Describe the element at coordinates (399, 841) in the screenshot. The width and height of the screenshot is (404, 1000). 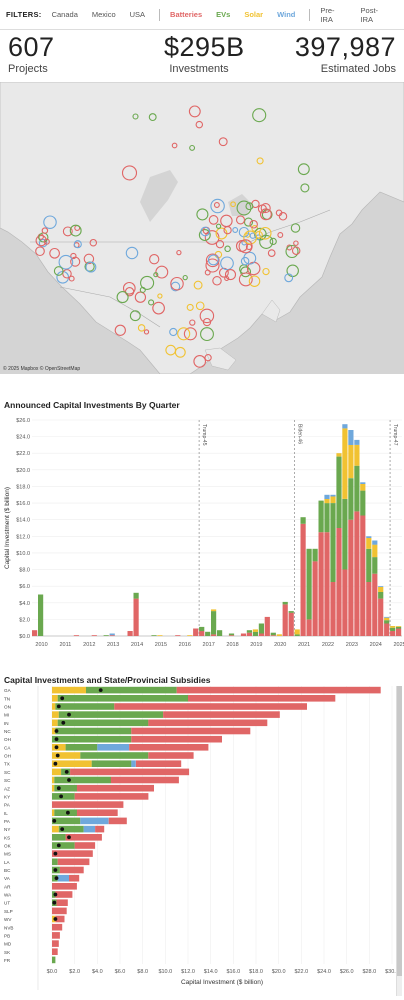
I see `state-chart-scrollbar` at that location.